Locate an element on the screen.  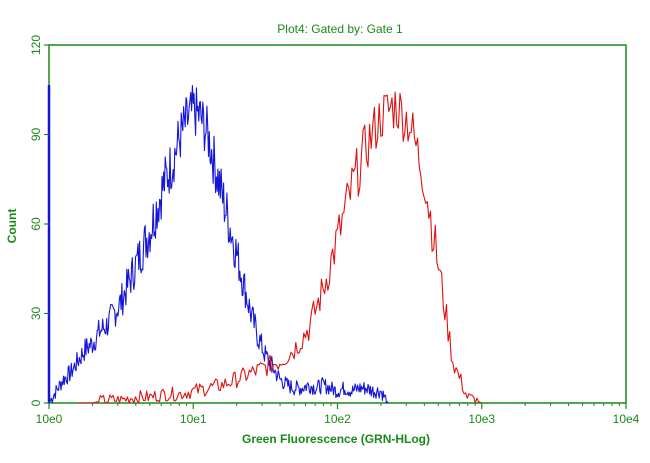
y-tick-label: 60 is located at coordinates (36, 224).